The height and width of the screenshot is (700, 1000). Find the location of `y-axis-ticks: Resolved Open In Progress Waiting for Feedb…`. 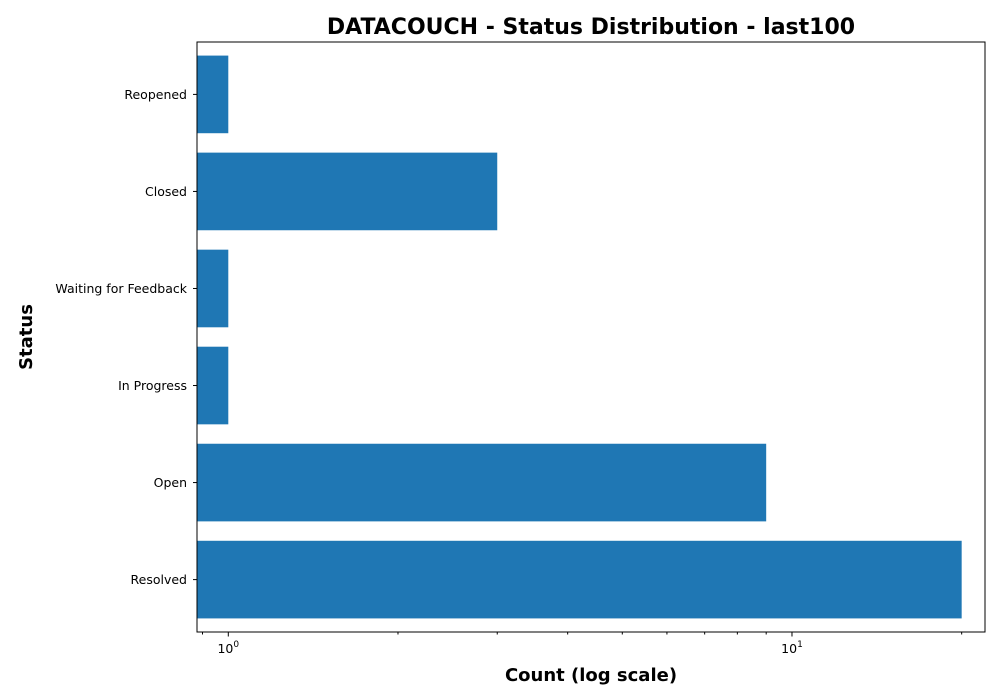

y-axis-ticks: Resolved Open In Progress Waiting for Feedb… is located at coordinates (126, 337).